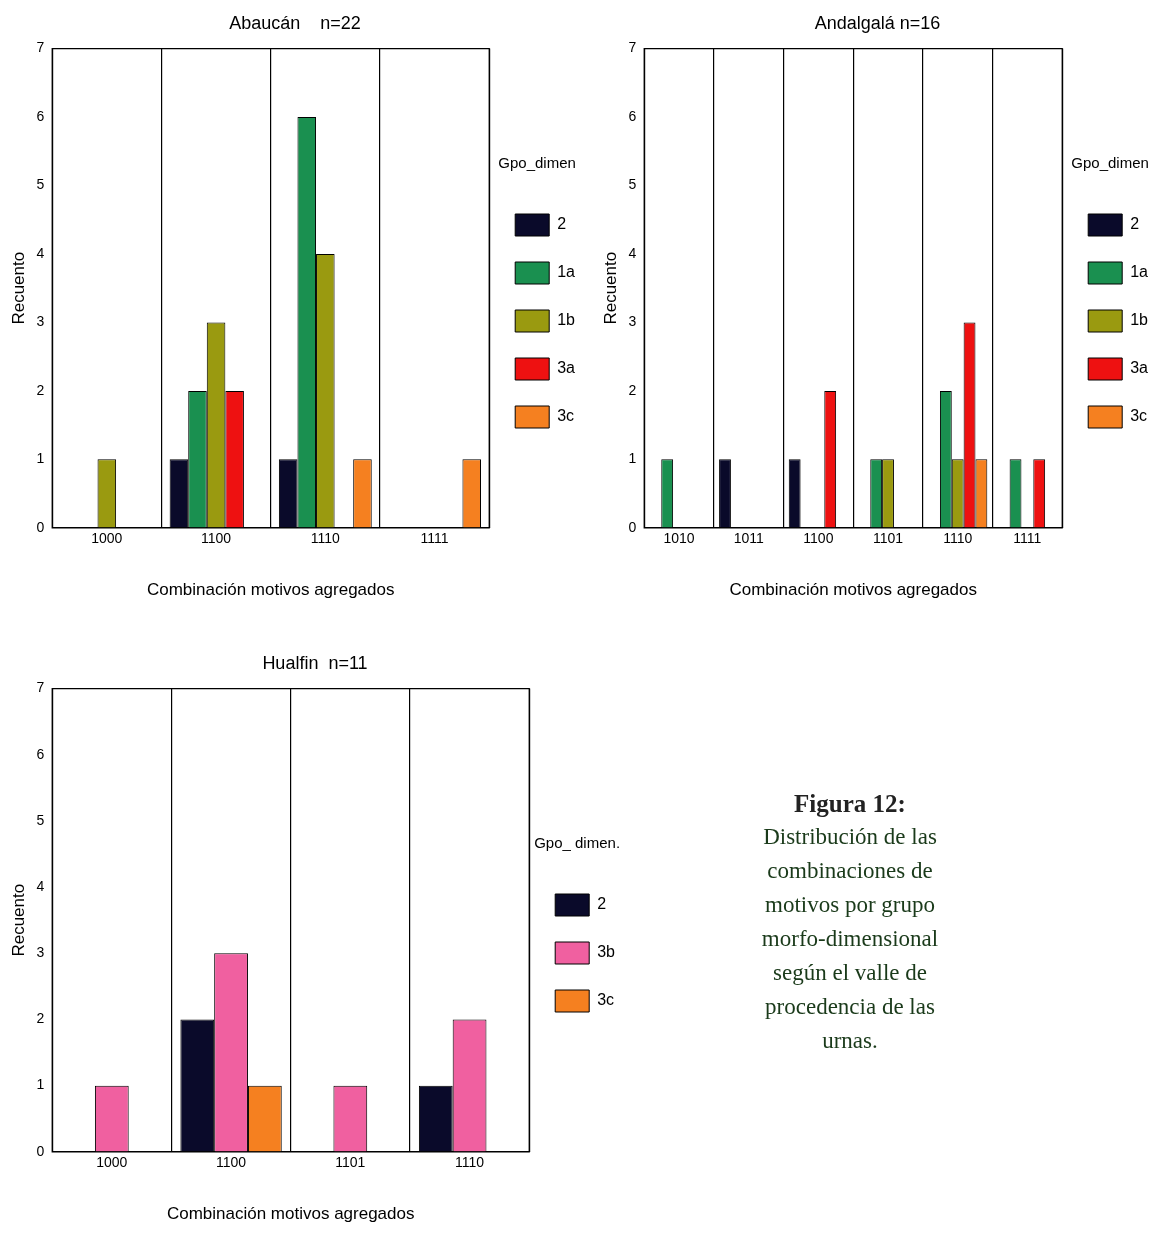  Describe the element at coordinates (577, 842) in the screenshot. I see `legend-title: Gpo_ dimen.` at that location.